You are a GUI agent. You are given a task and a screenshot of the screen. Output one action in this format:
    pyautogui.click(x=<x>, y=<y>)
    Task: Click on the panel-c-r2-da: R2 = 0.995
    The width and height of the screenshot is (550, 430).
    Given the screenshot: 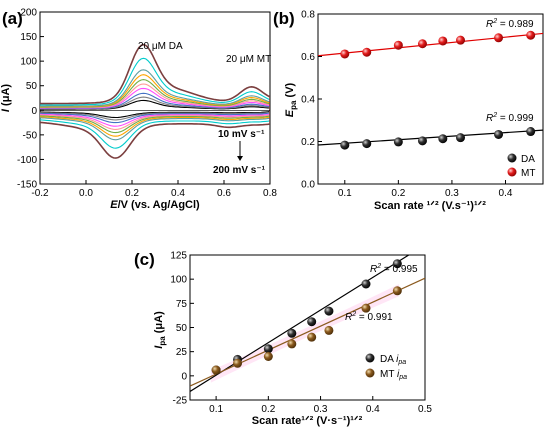 What is the action you would take?
    pyautogui.click(x=394, y=269)
    